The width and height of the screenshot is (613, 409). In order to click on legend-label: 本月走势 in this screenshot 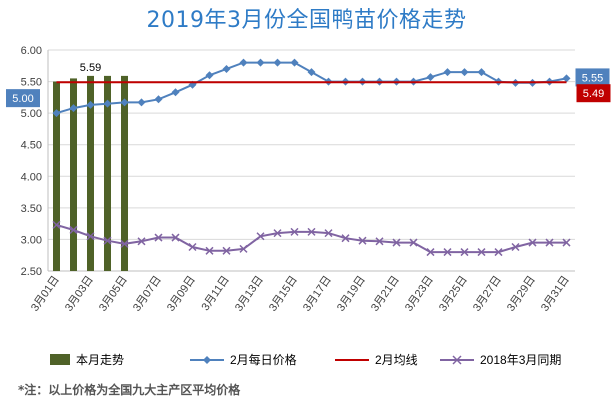, I will do `click(100, 360)`.